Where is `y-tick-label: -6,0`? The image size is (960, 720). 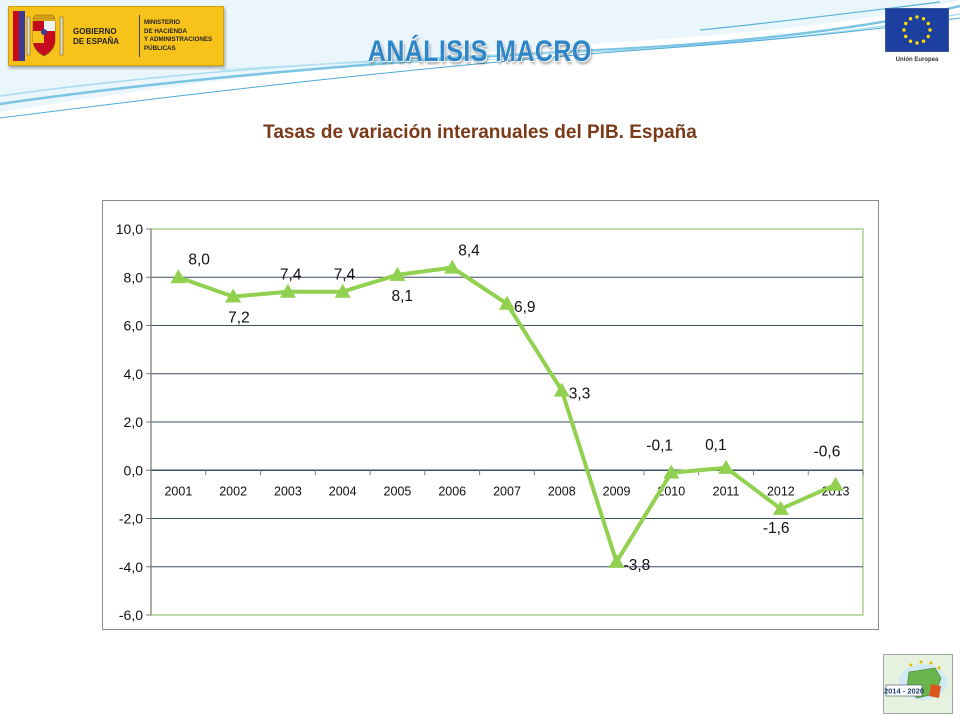
y-tick-label: -6,0 is located at coordinates (131, 615).